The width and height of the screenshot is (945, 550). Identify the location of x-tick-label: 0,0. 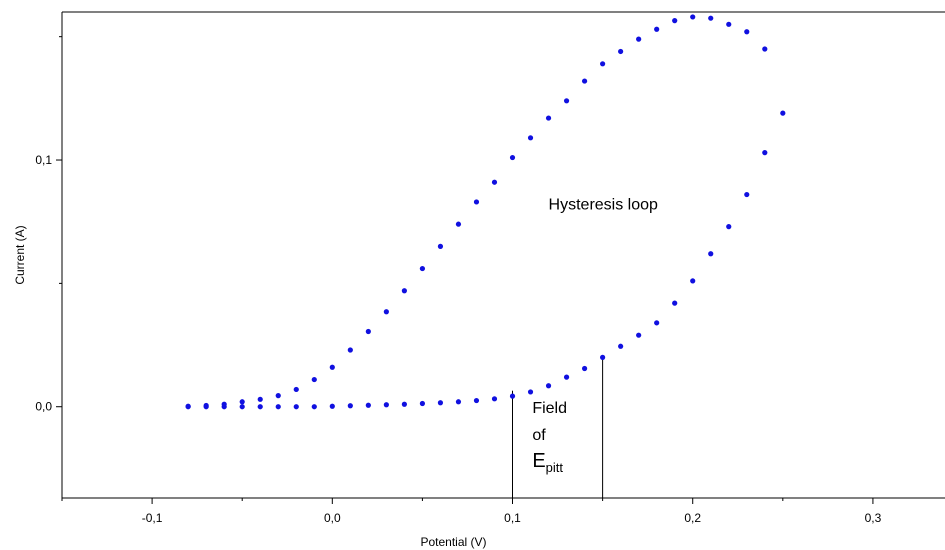
(332, 518).